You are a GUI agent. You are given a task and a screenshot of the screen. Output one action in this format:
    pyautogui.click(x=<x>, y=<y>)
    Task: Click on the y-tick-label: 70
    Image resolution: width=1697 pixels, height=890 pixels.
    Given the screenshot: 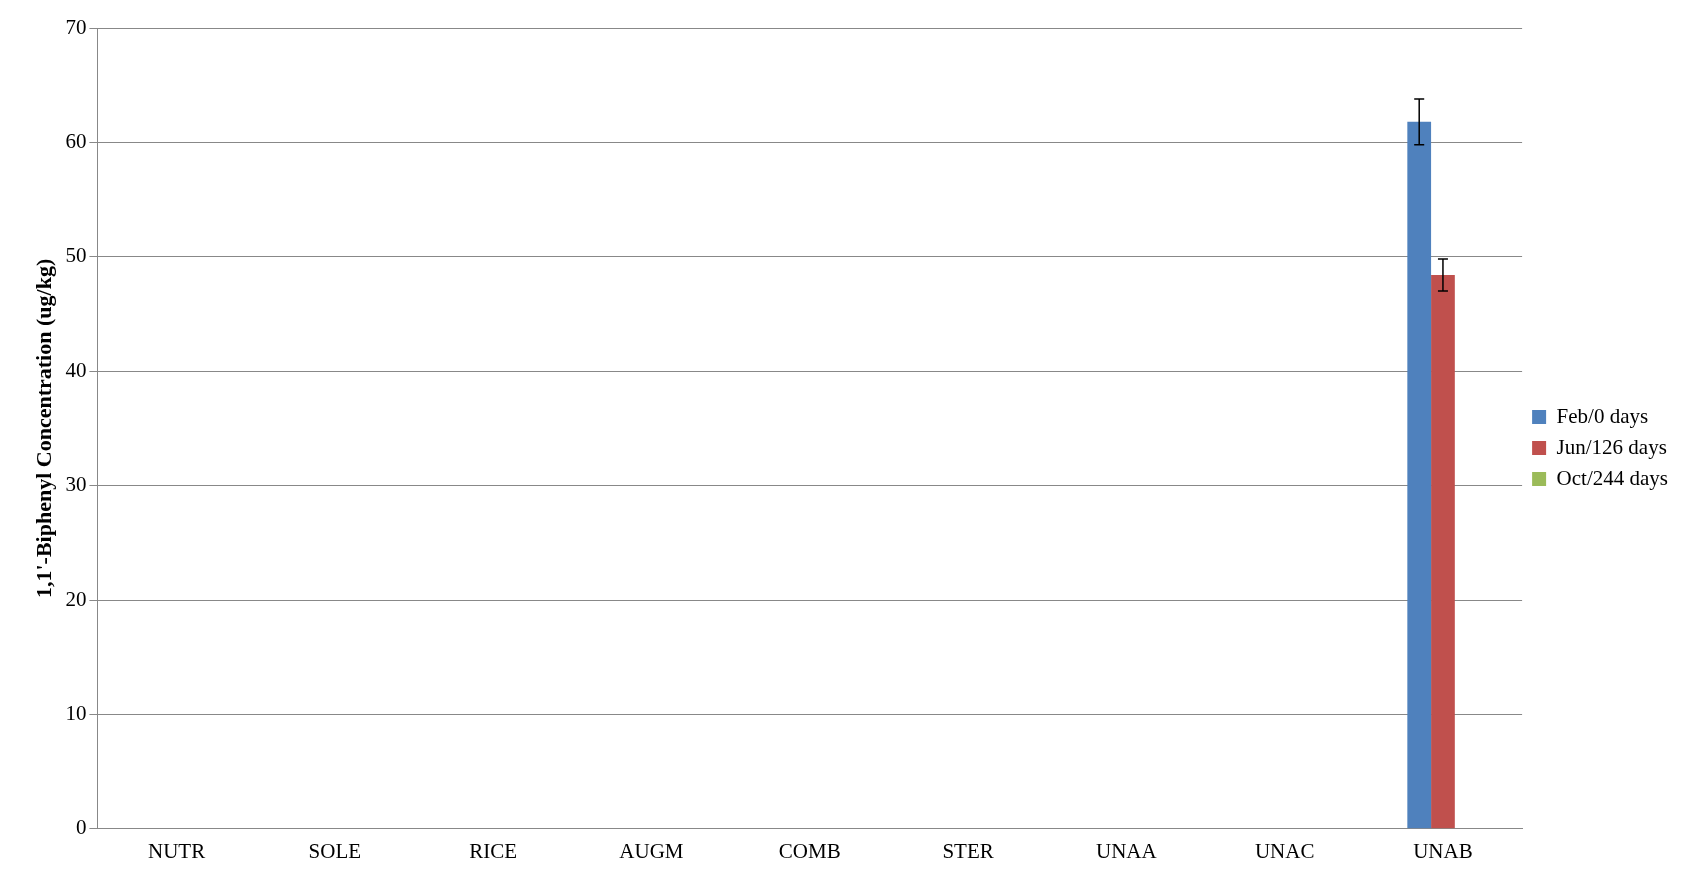 What is the action you would take?
    pyautogui.click(x=76, y=26)
    